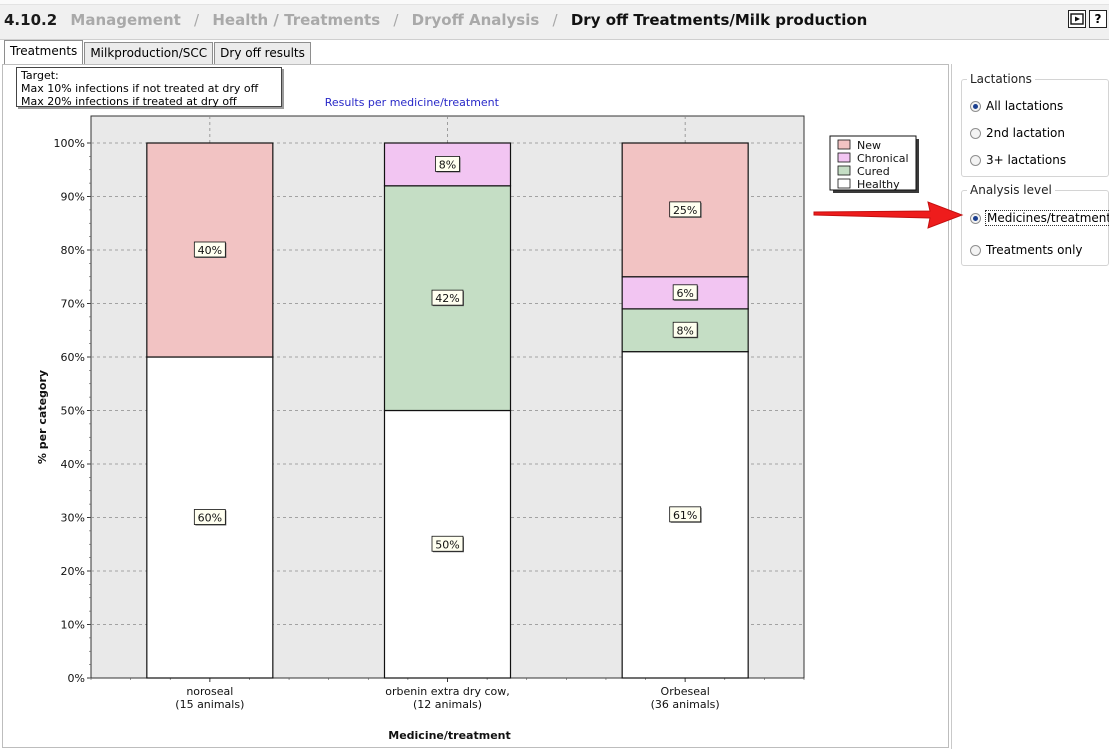  Describe the element at coordinates (844, 170) in the screenshot. I see `legend-swatch-cured` at that location.